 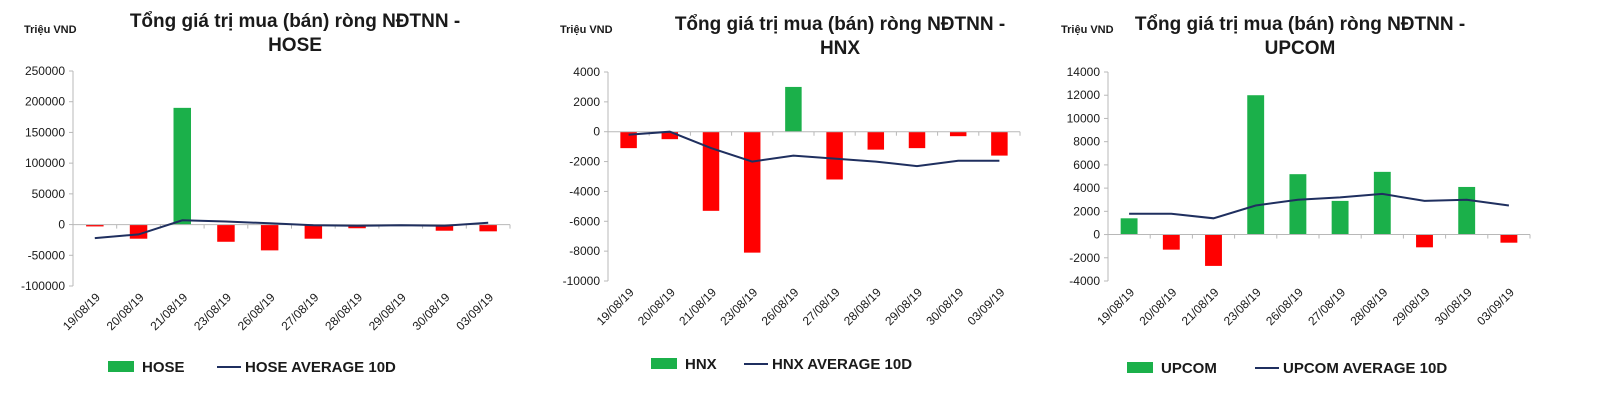 What do you see at coordinates (291, 229) in the screenshot?
I see `average-line-hose-average-10d` at bounding box center [291, 229].